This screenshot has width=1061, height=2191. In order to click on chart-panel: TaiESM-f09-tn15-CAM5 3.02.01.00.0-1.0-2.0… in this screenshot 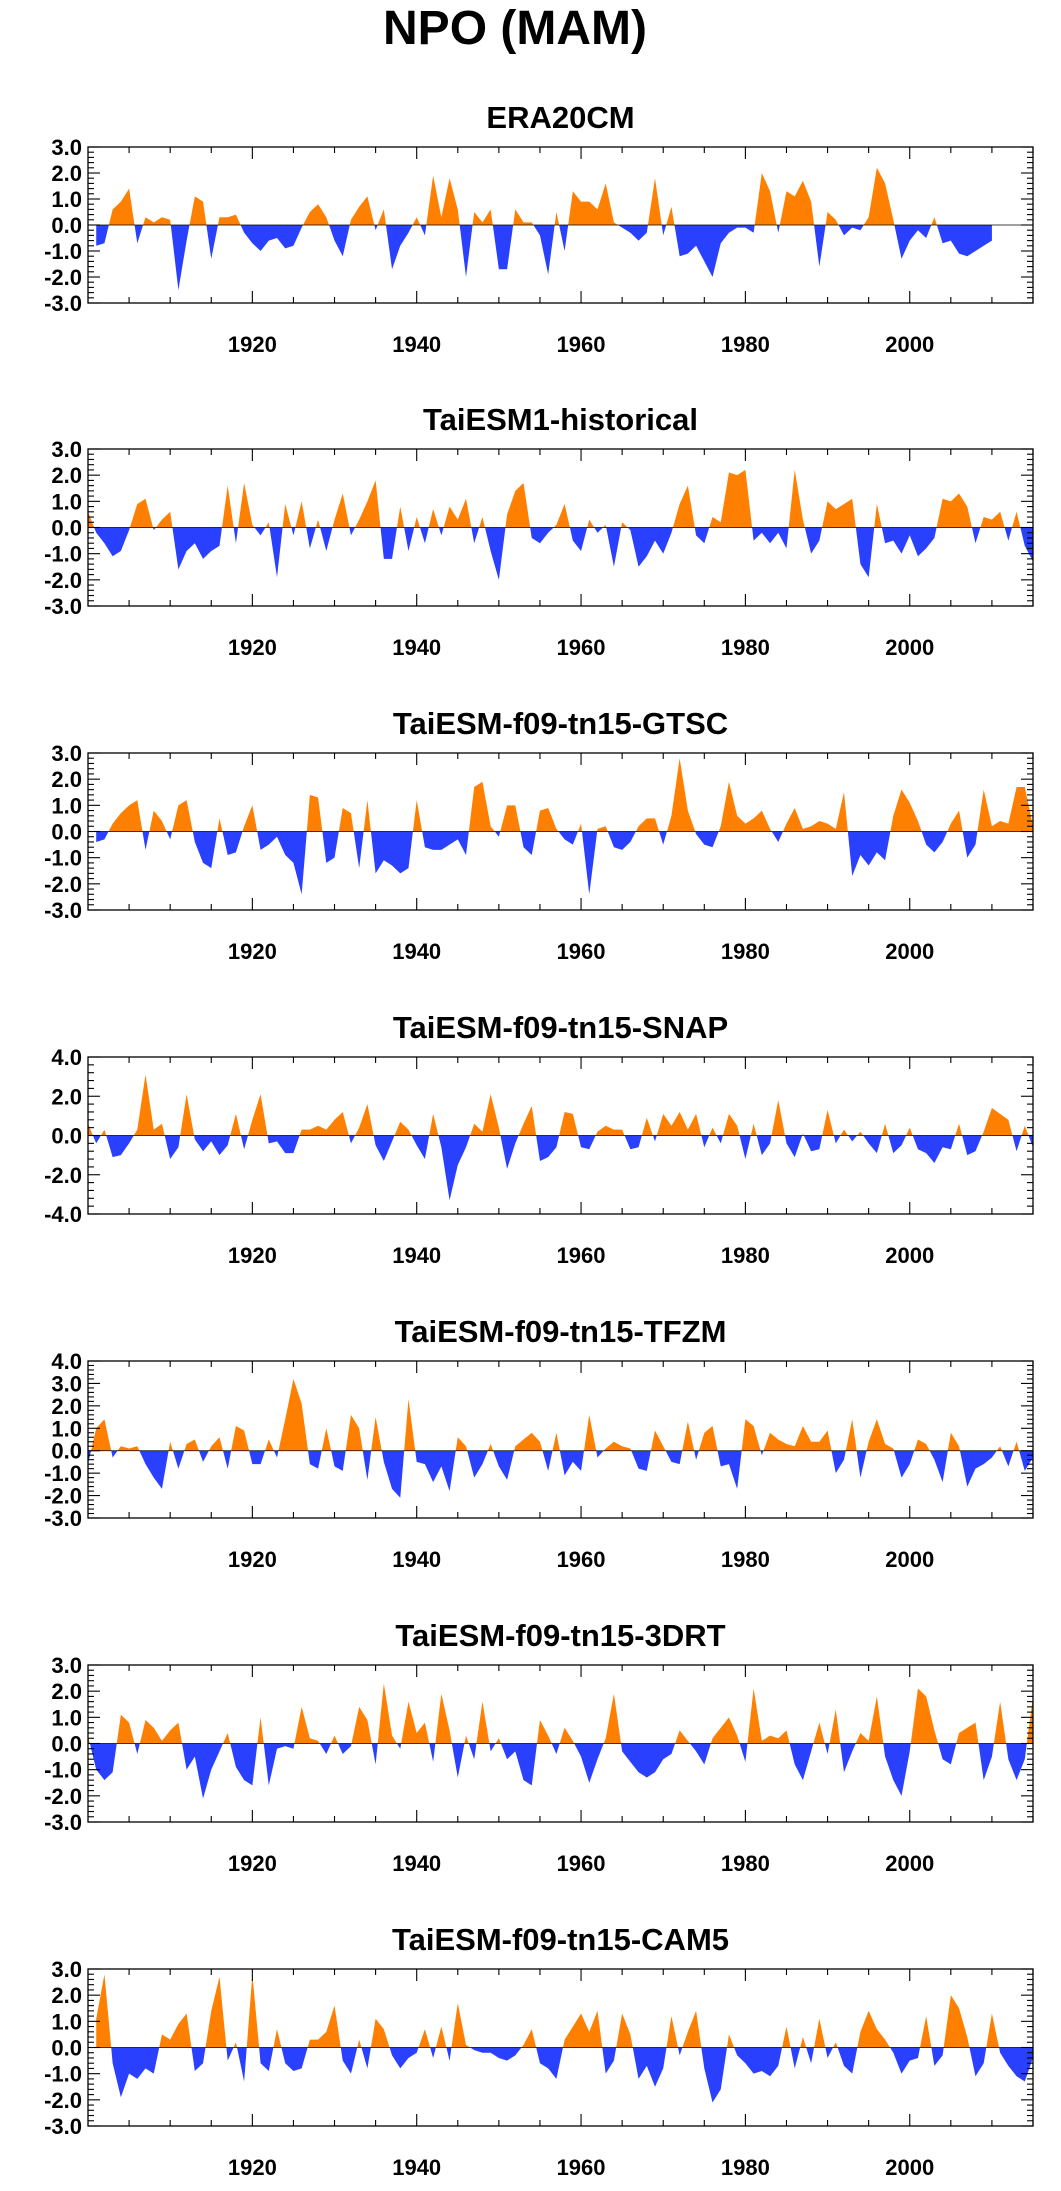, I will do `click(539, 2051)`.